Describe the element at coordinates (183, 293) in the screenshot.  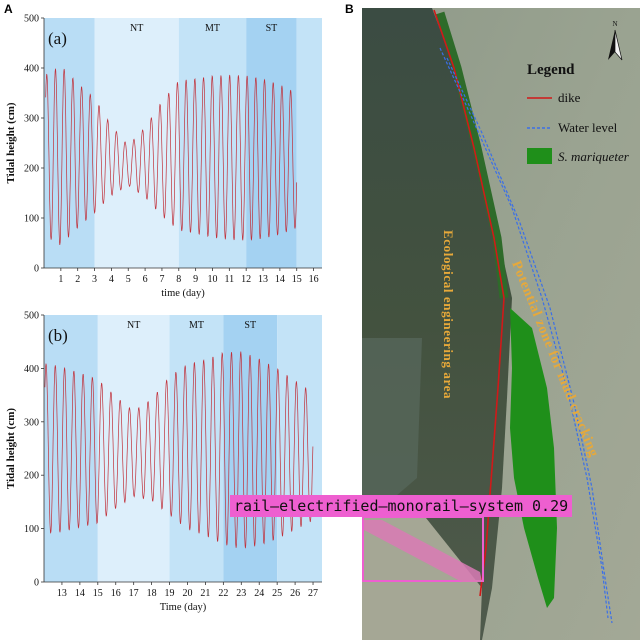
I see `x-axis-label: time (day)` at that location.